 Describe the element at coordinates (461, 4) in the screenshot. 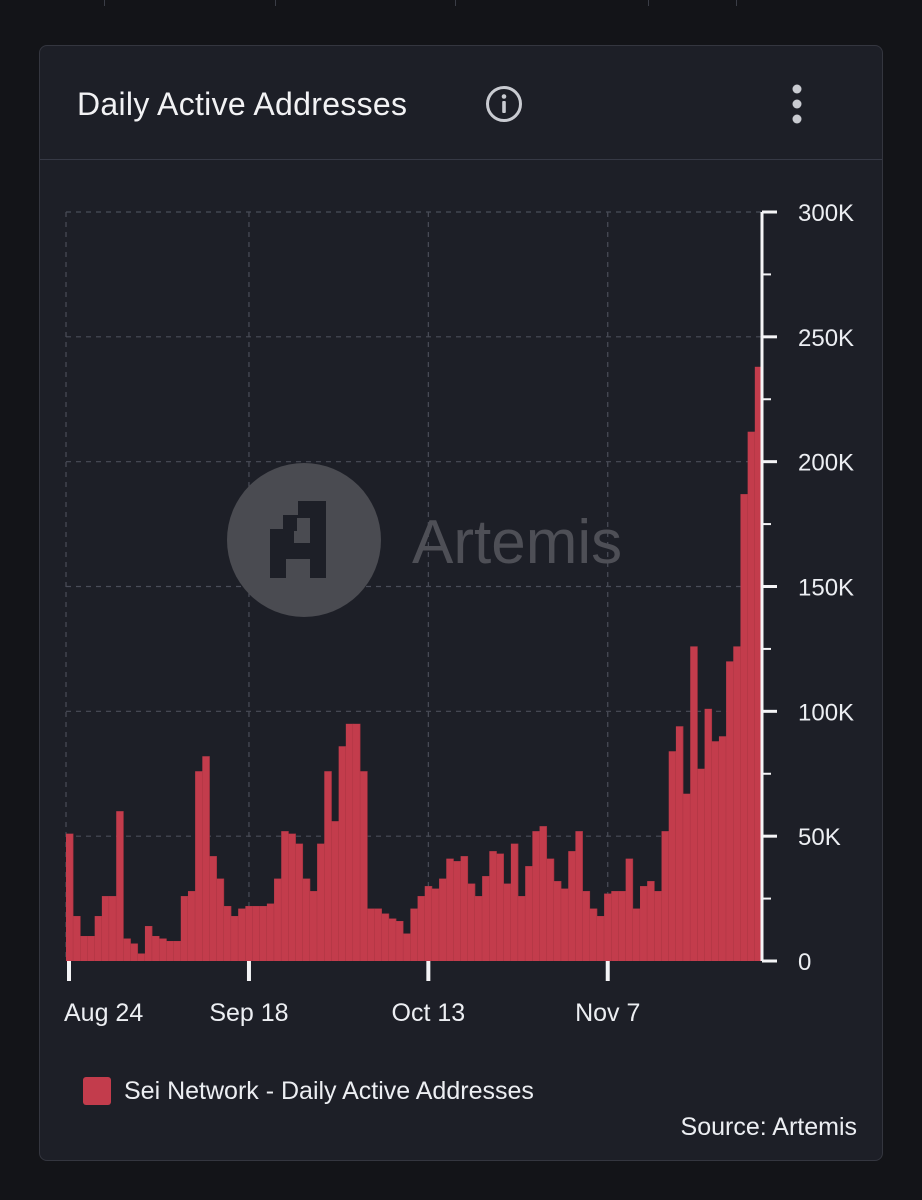

I see `top-strip` at that location.